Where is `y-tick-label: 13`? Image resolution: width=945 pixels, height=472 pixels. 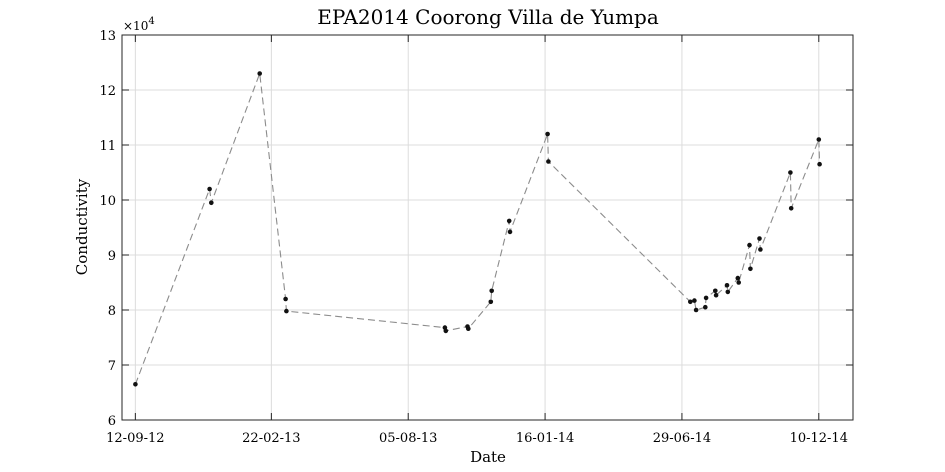 y-tick-label: 13 is located at coordinates (107, 36).